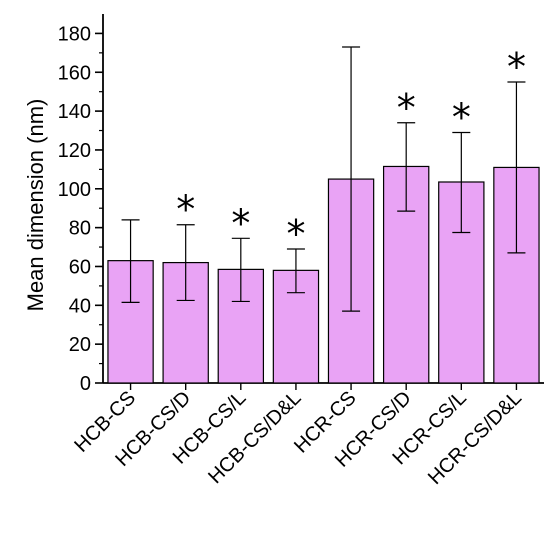 Image resolution: width=554 pixels, height=547 pixels. I want to click on significance-marker-8: *, so click(516, 67).